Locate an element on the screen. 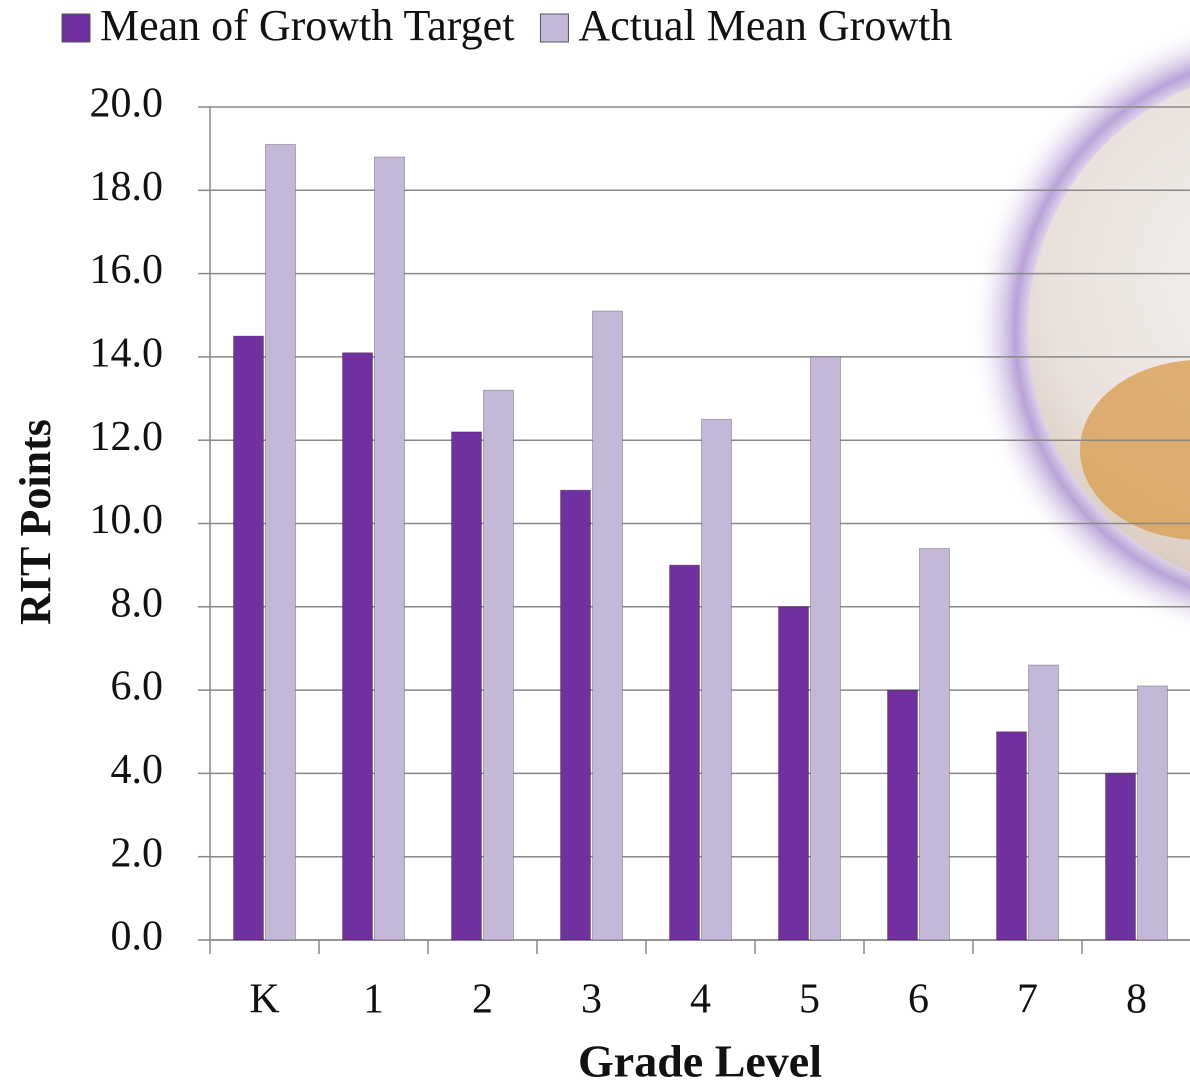 Image resolution: width=1190 pixels, height=1091 pixels. legend-label: Mean of Growth Target is located at coordinates (307, 25).